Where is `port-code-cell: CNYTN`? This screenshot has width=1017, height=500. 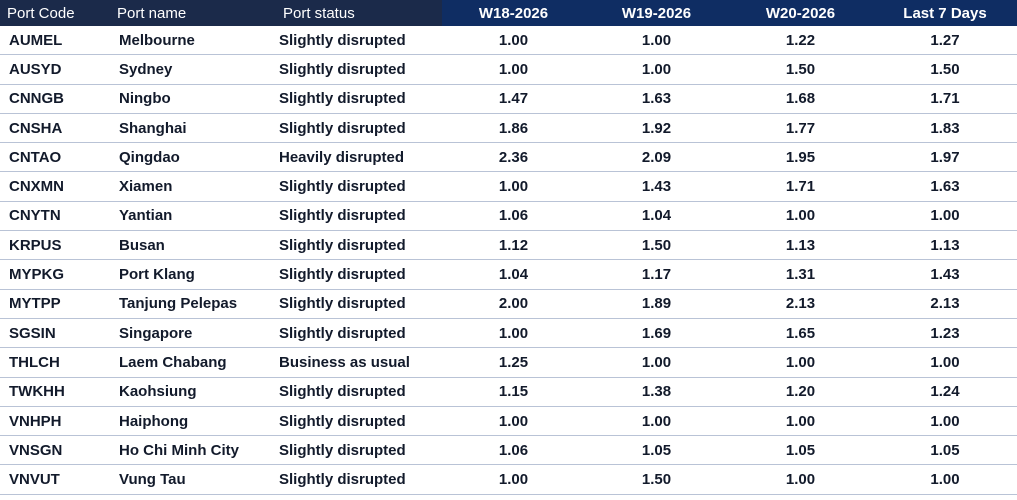 port-code-cell: CNYTN is located at coordinates (55, 216).